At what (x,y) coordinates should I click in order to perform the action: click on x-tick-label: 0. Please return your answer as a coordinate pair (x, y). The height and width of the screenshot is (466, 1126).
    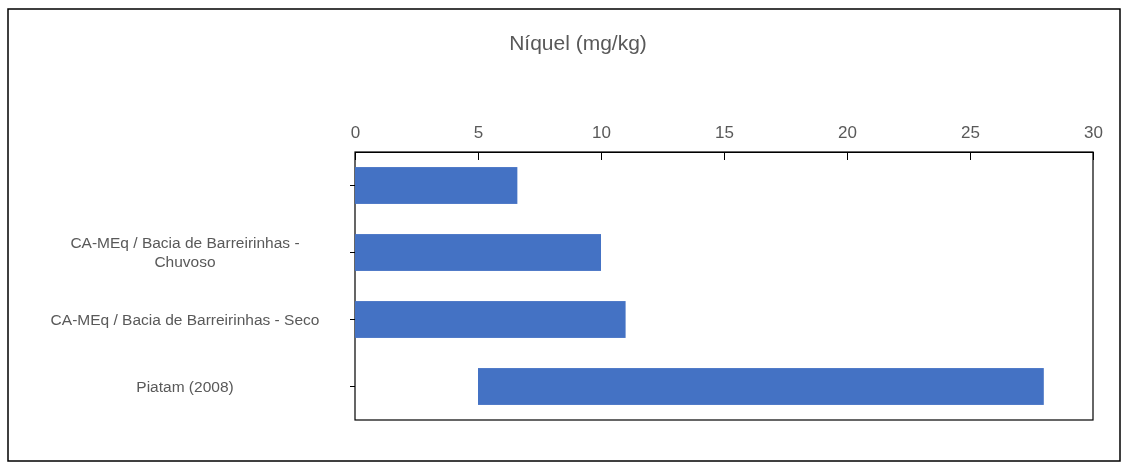
    Looking at the image, I should click on (355, 132).